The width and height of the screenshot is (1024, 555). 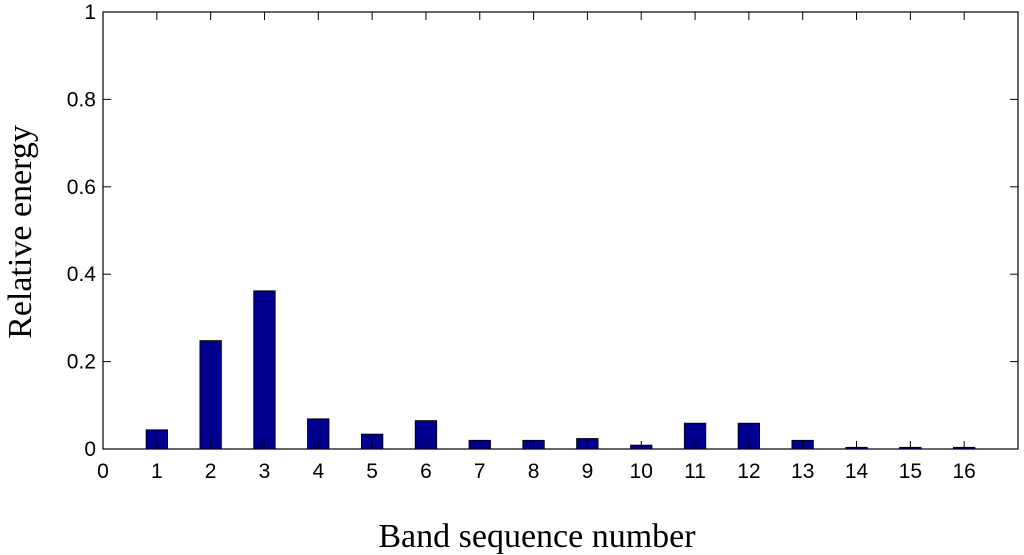 I want to click on y-tick-label: 1, so click(x=90, y=12).